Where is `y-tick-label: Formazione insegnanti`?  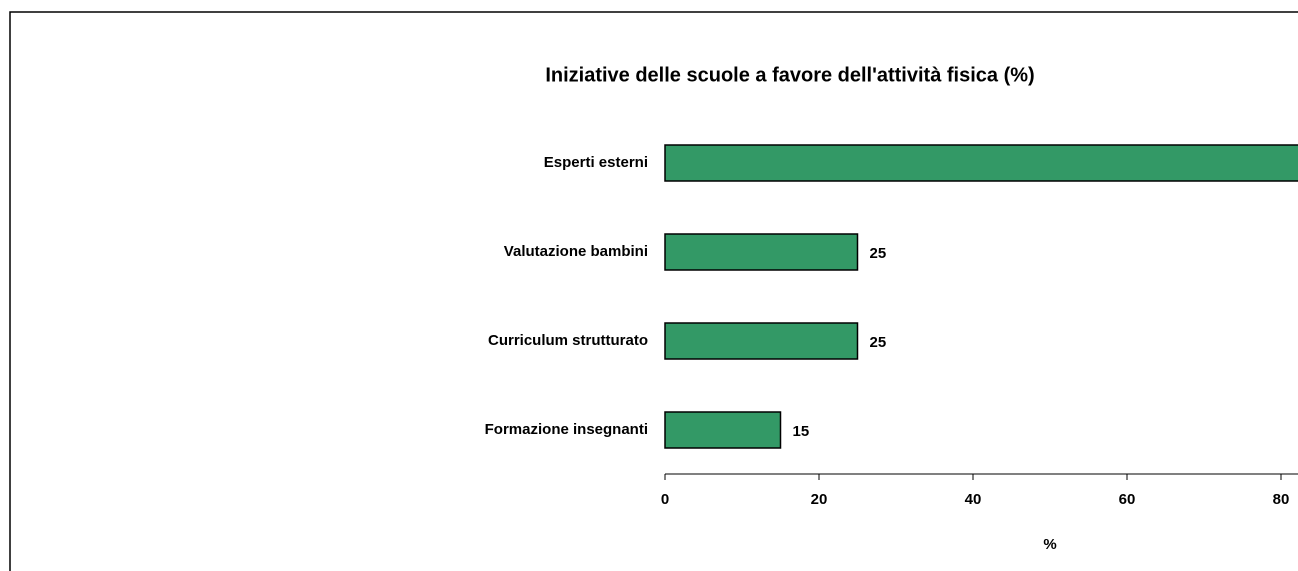 y-tick-label: Formazione insegnanti is located at coordinates (566, 429).